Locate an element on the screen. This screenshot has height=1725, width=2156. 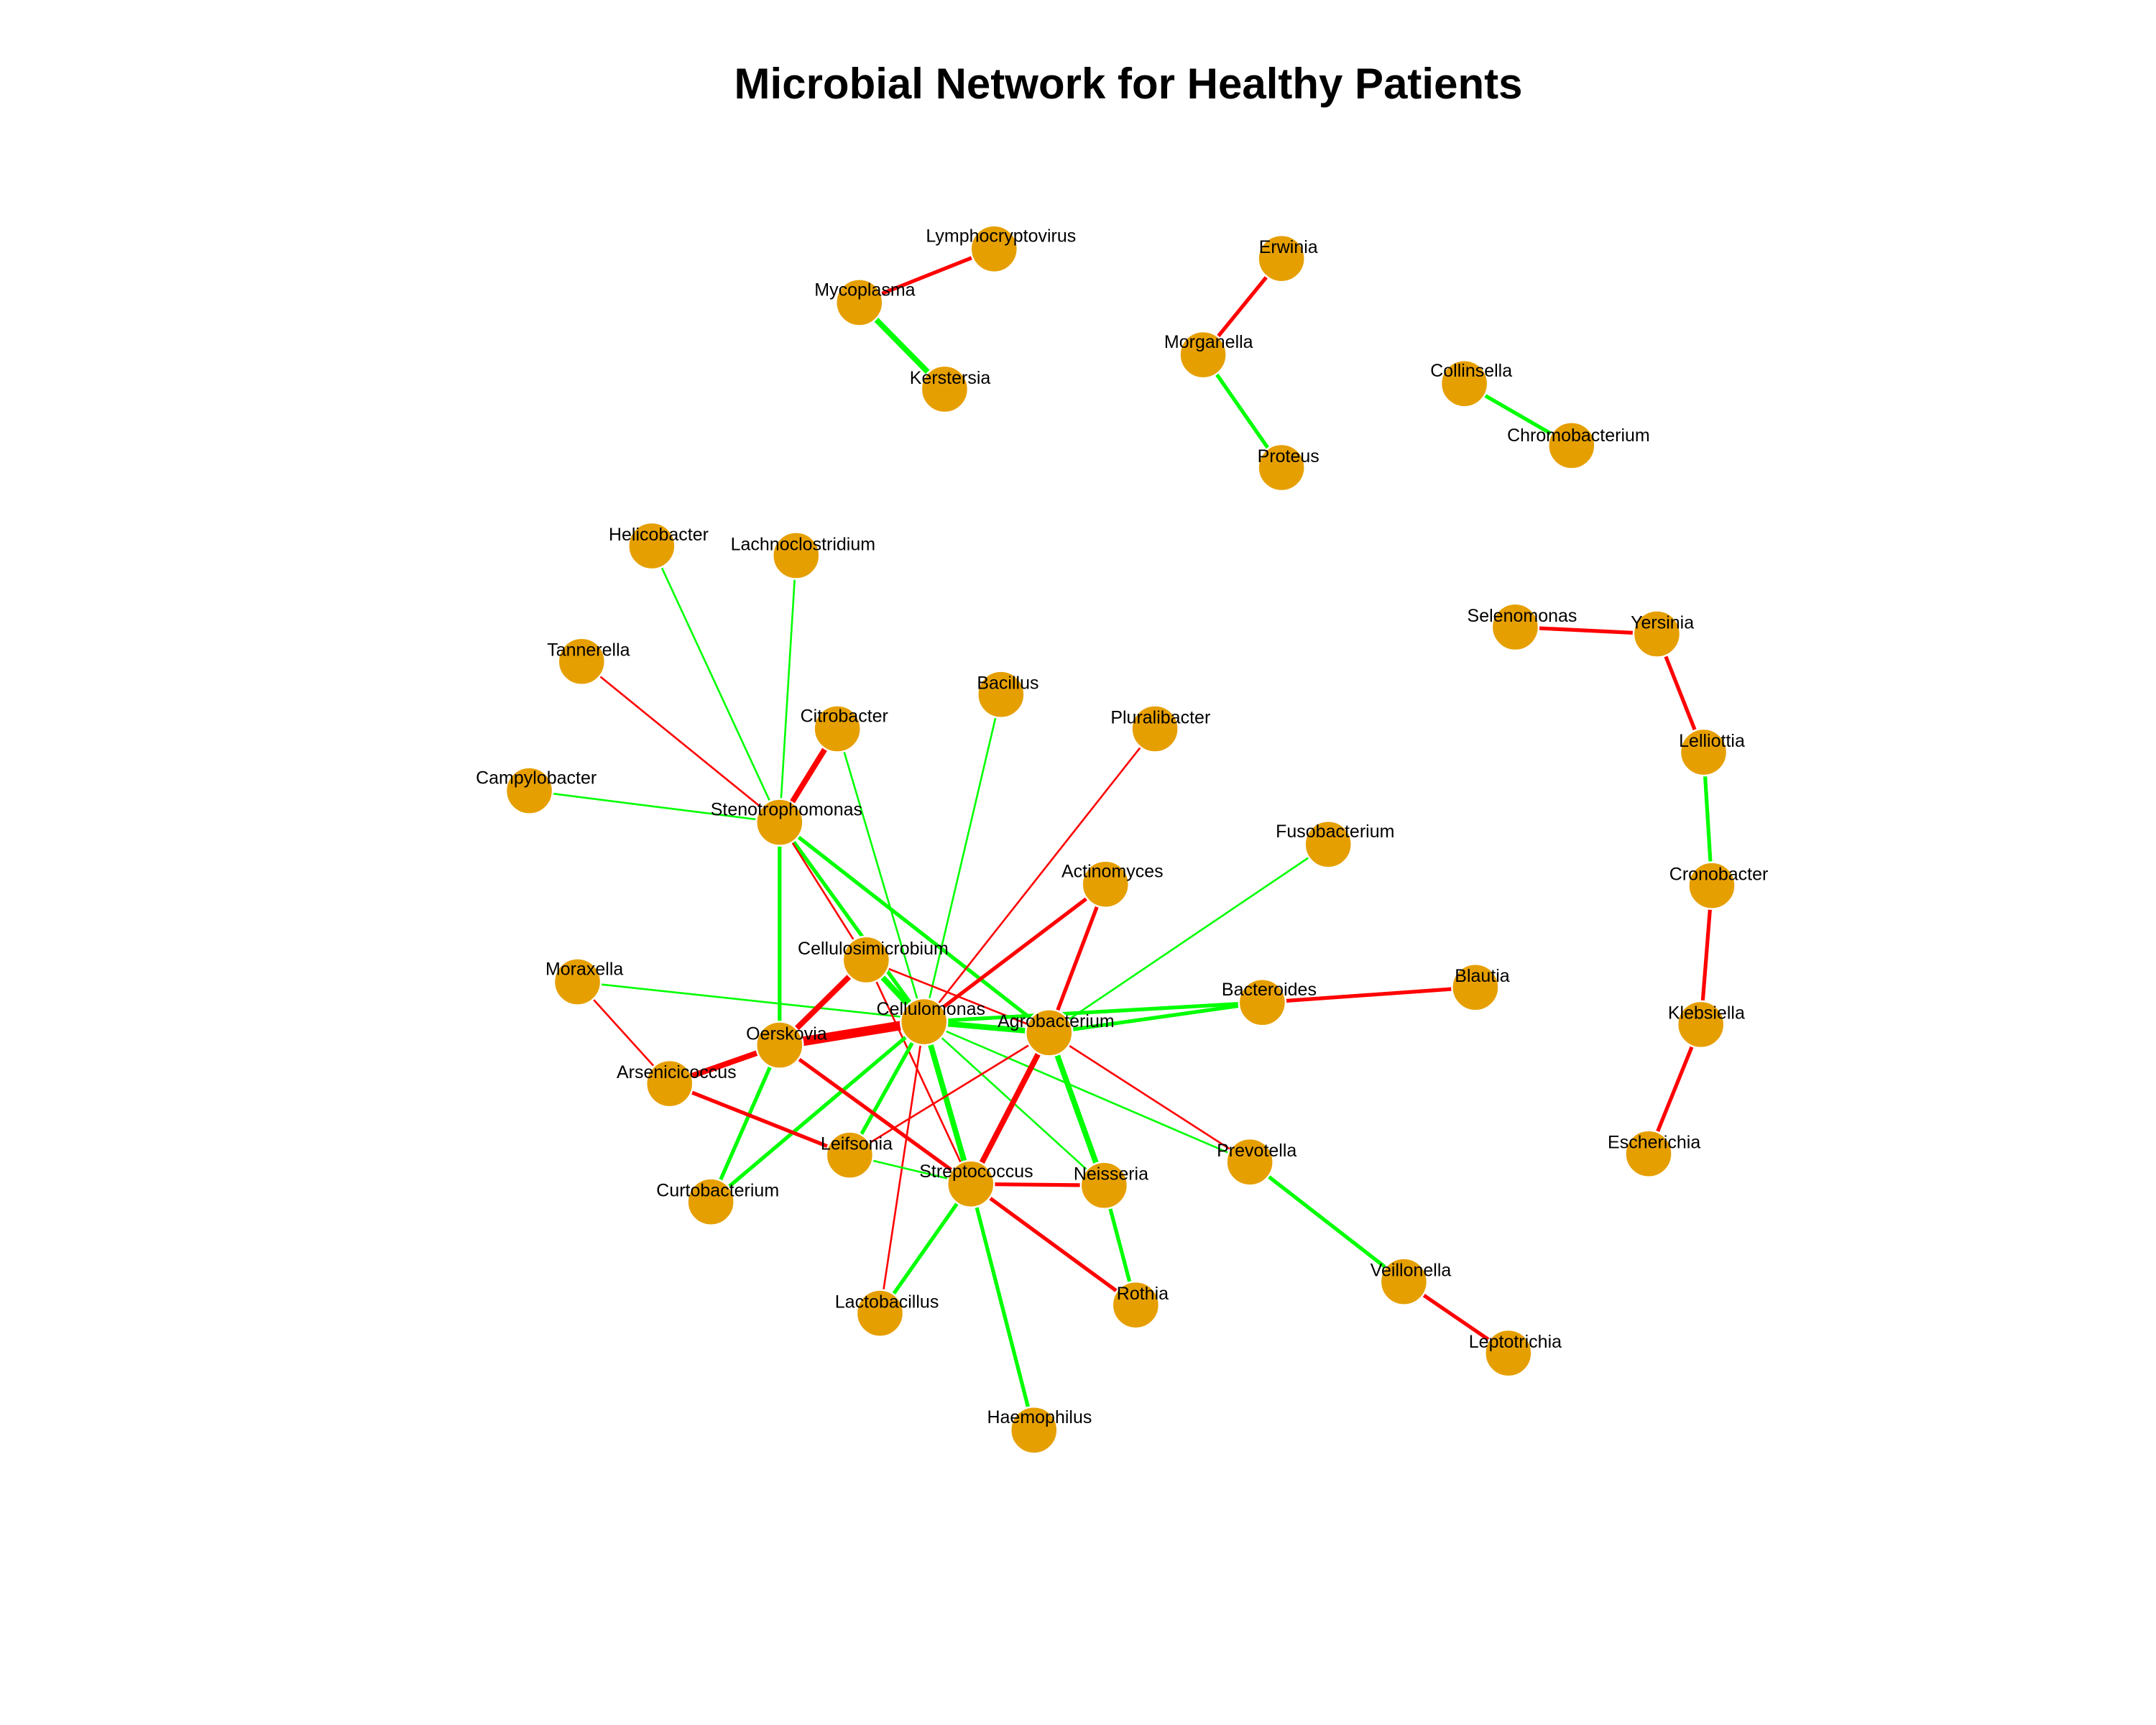
node-stenotrophomonas is located at coordinates (779, 822).